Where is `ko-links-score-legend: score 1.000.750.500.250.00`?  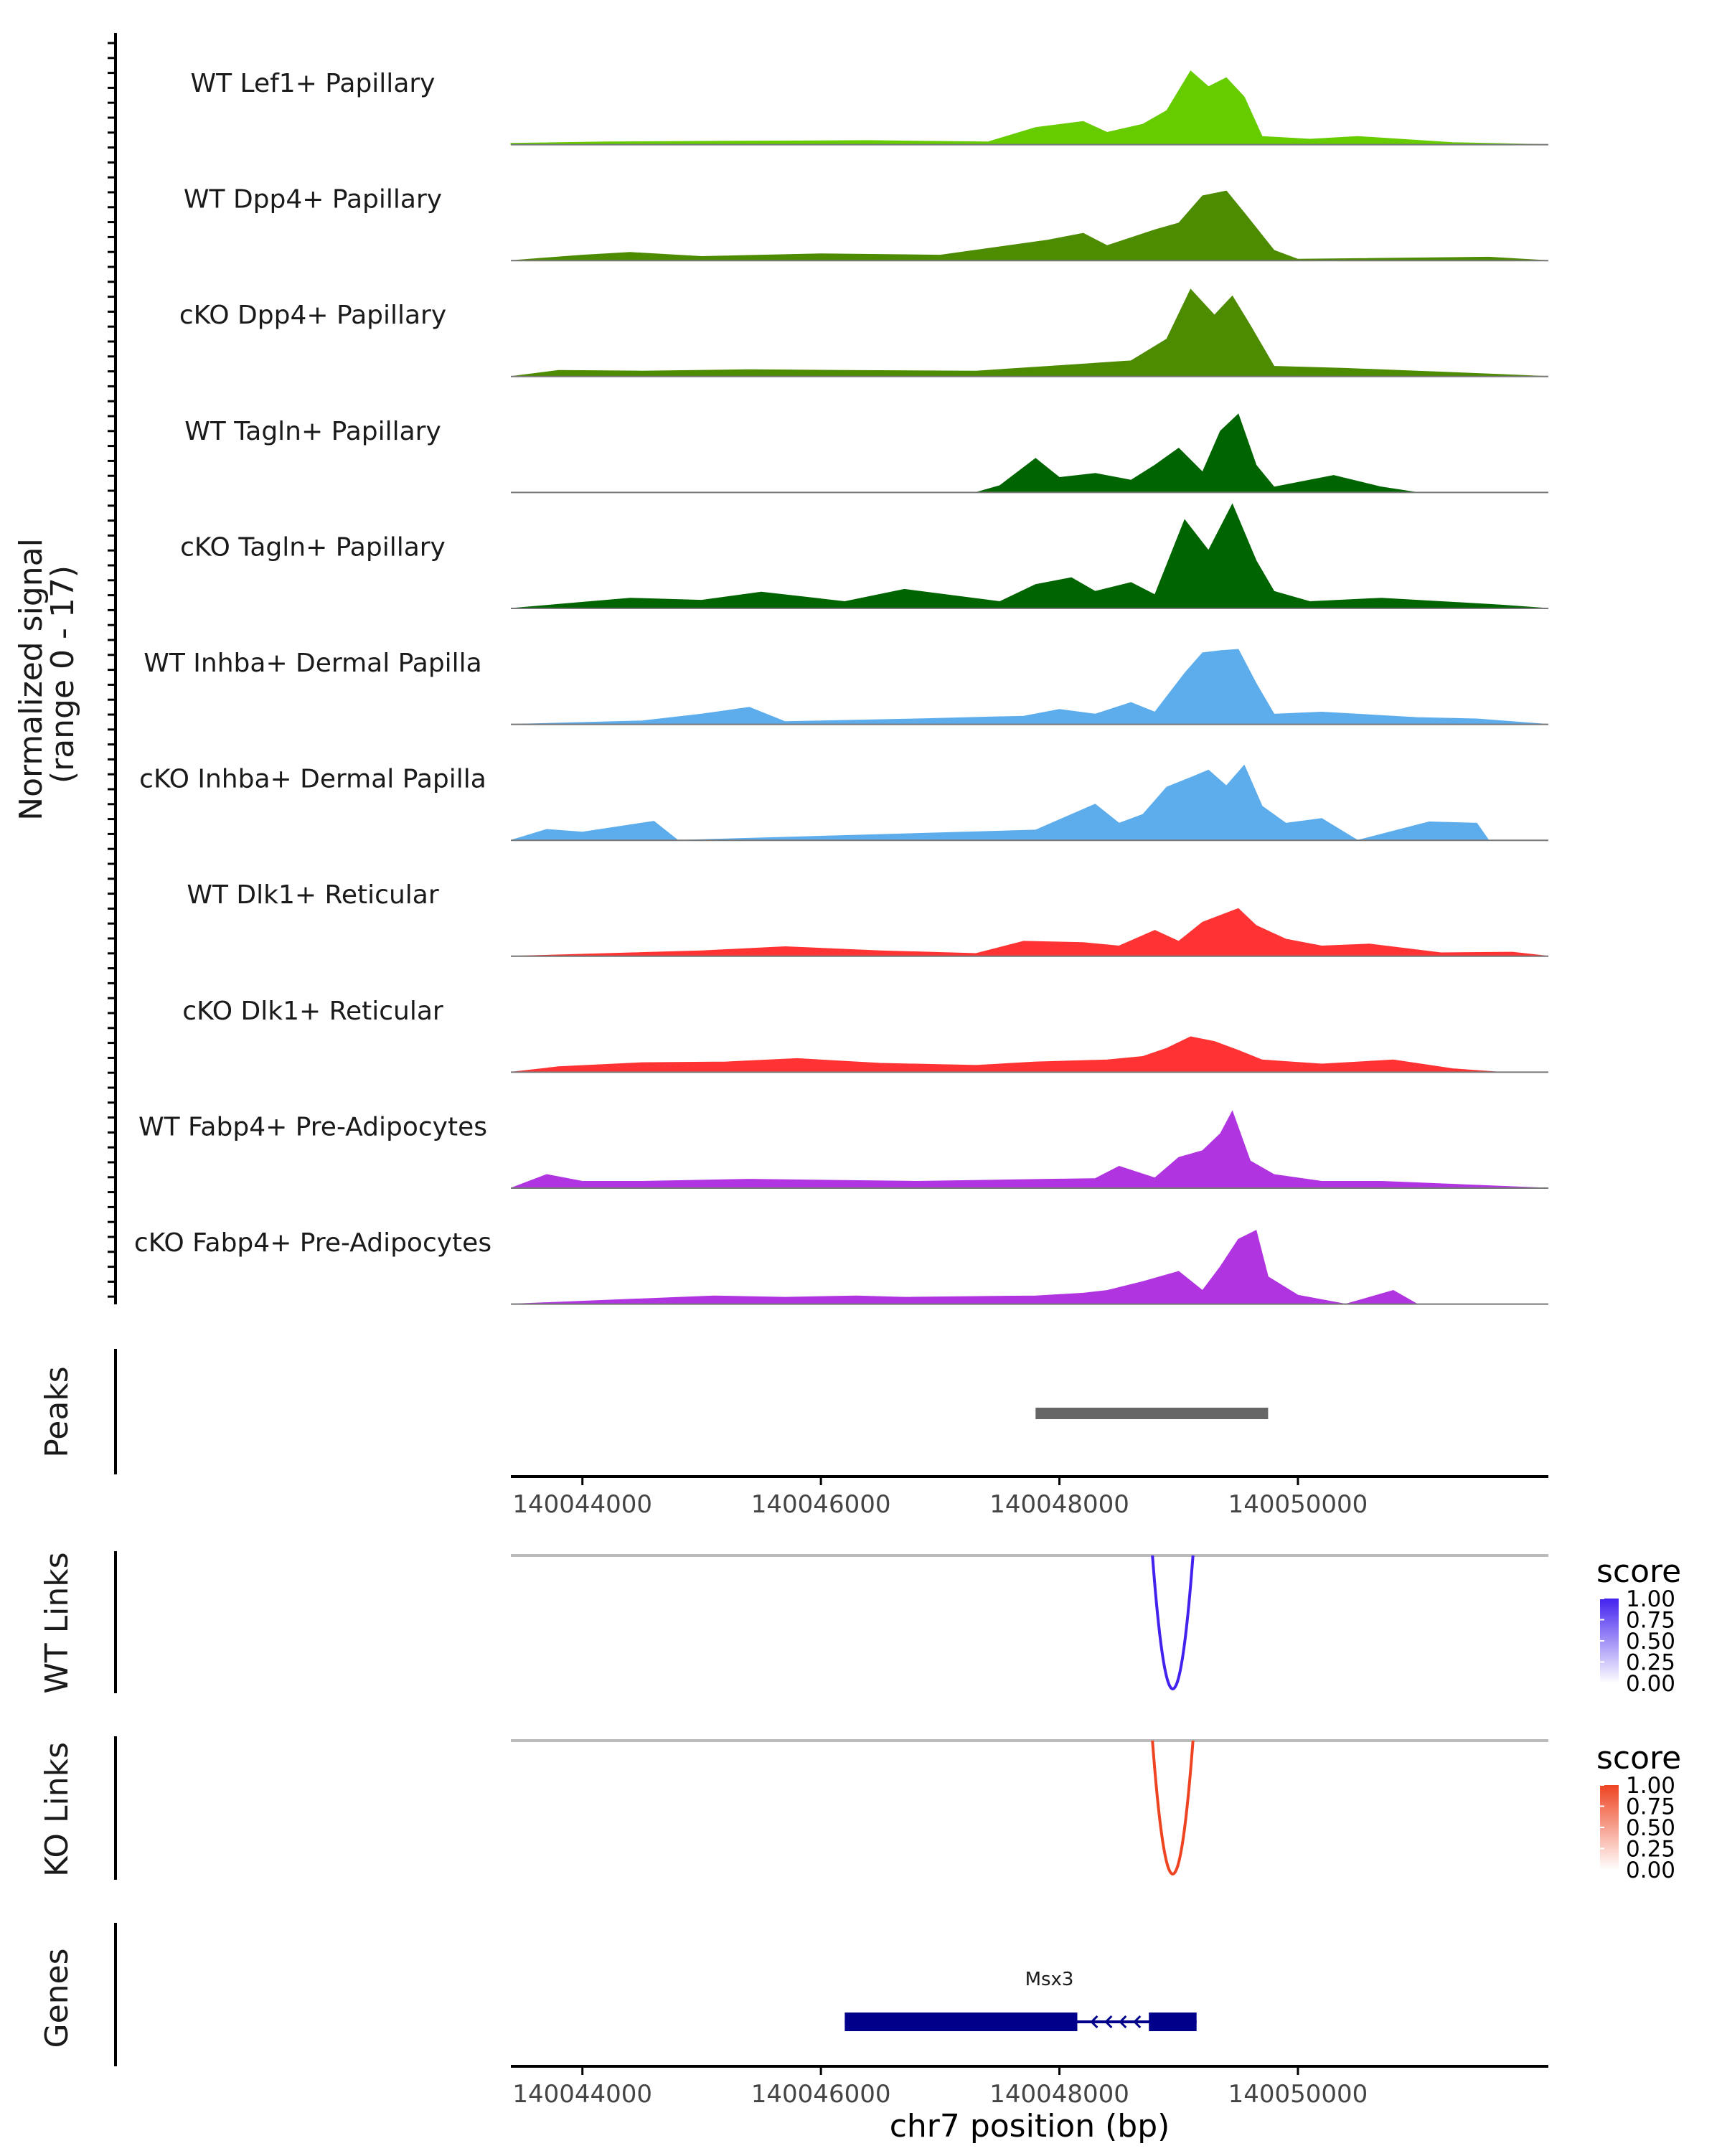
ko-links-score-legend: score 1.000.750.500.250.00 is located at coordinates (1638, 1811).